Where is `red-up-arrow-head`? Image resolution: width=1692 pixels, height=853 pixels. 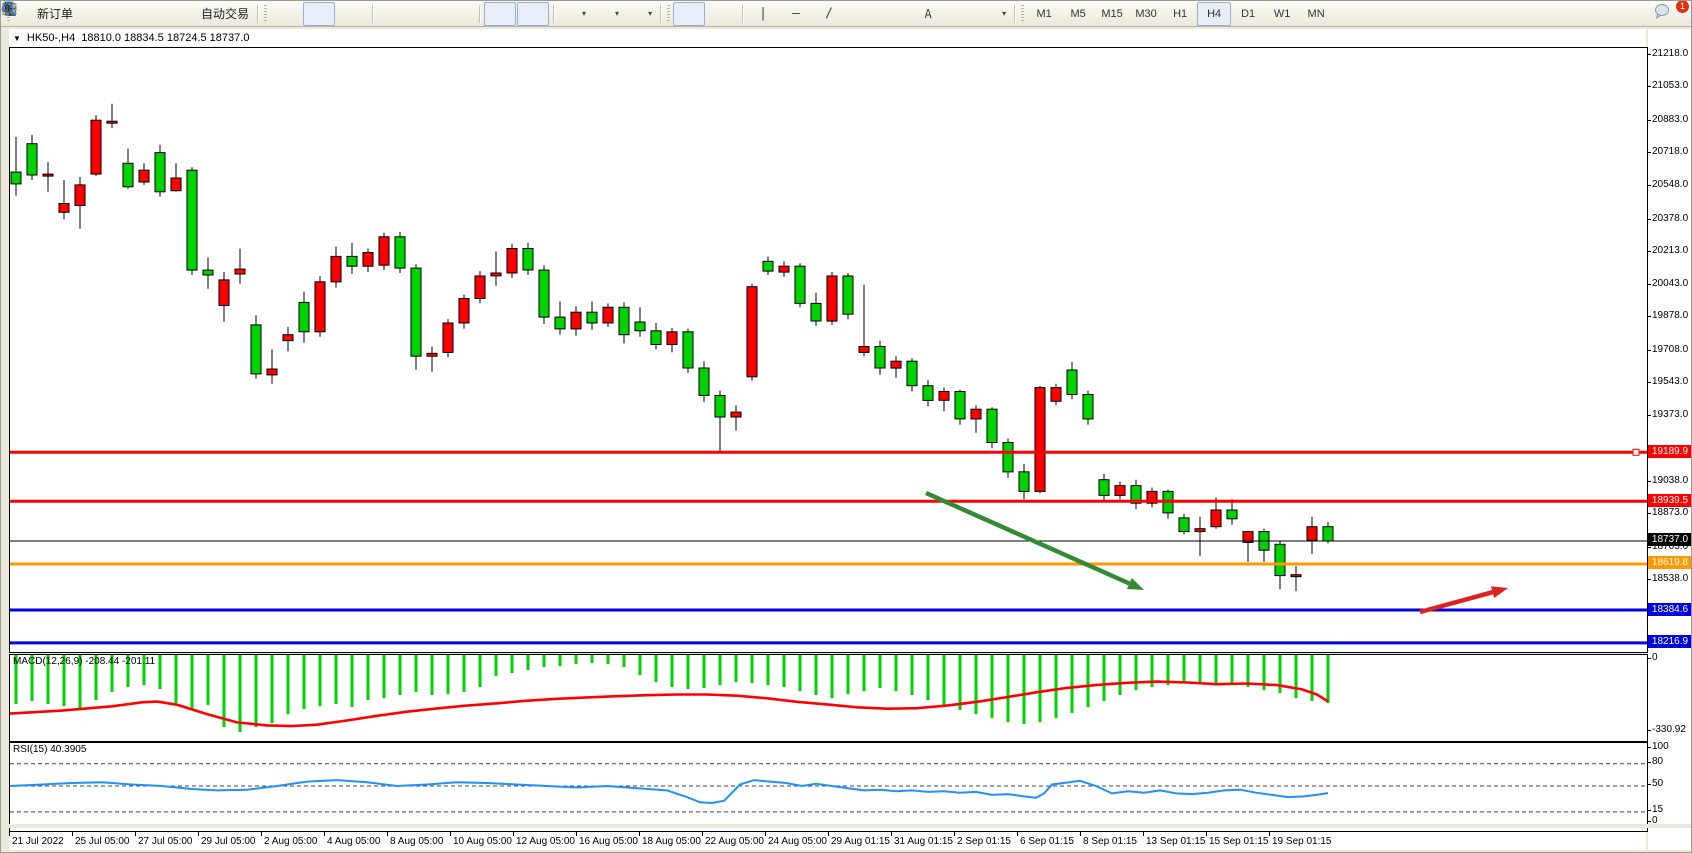
red-up-arrow-head is located at coordinates (1499, 592).